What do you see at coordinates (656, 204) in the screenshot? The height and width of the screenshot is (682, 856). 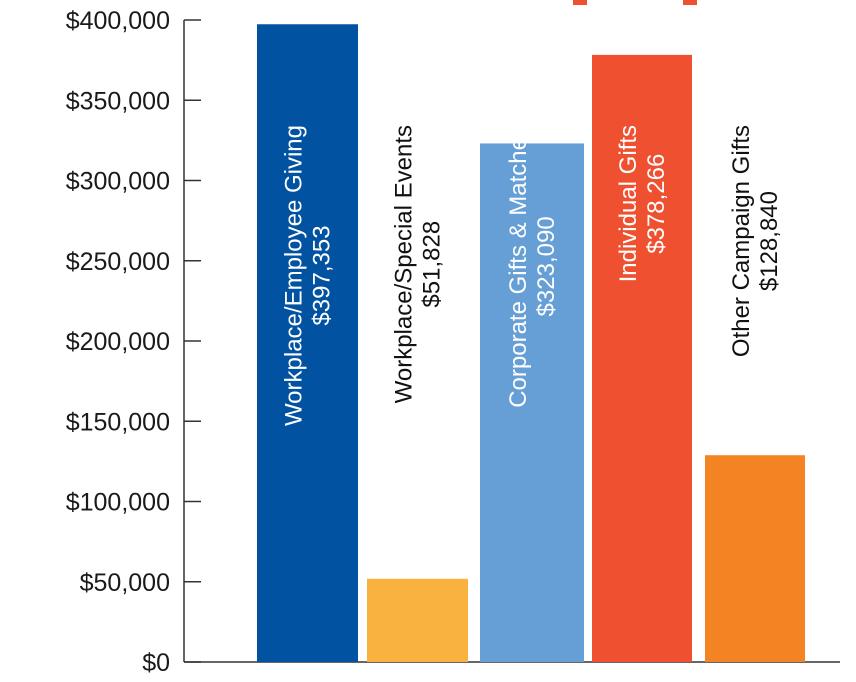 I see `bar-value-label: $378,266` at bounding box center [656, 204].